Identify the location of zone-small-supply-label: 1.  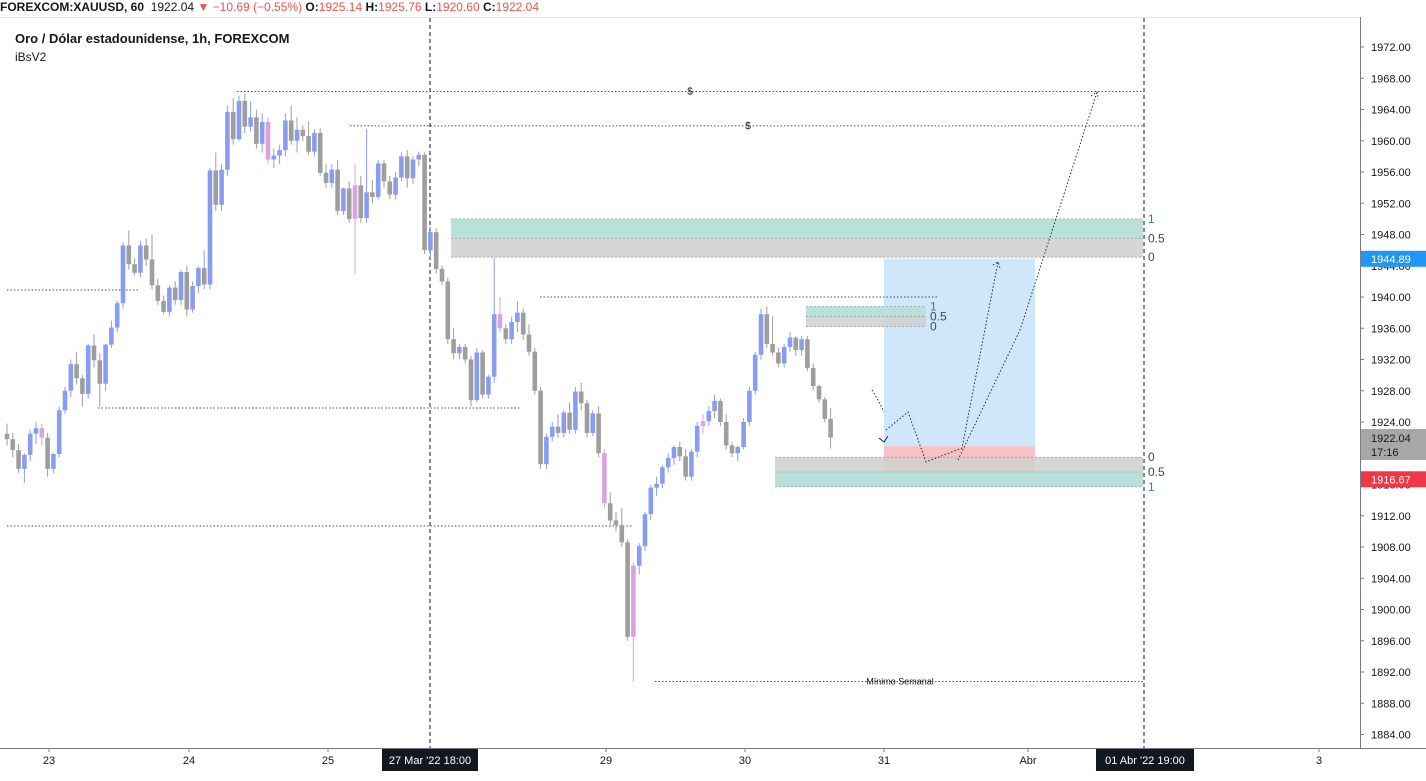
(933, 306).